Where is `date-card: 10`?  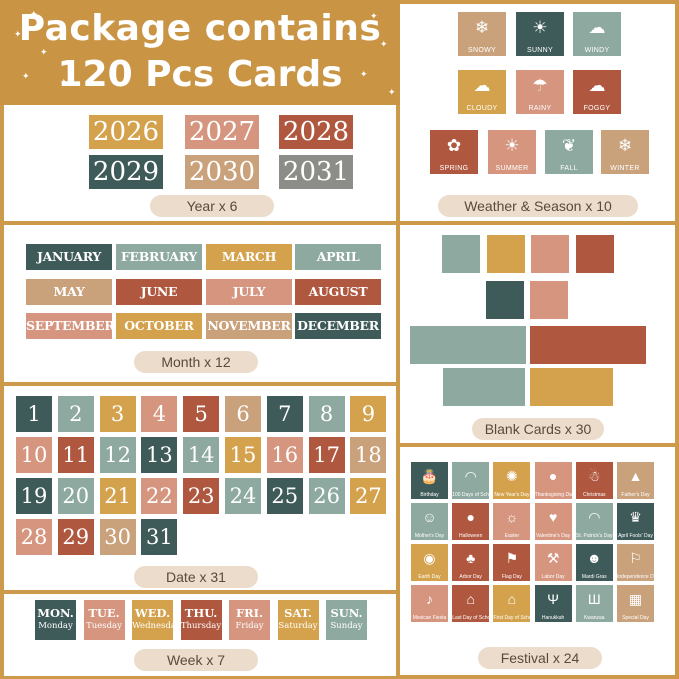 date-card: 10 is located at coordinates (34, 455).